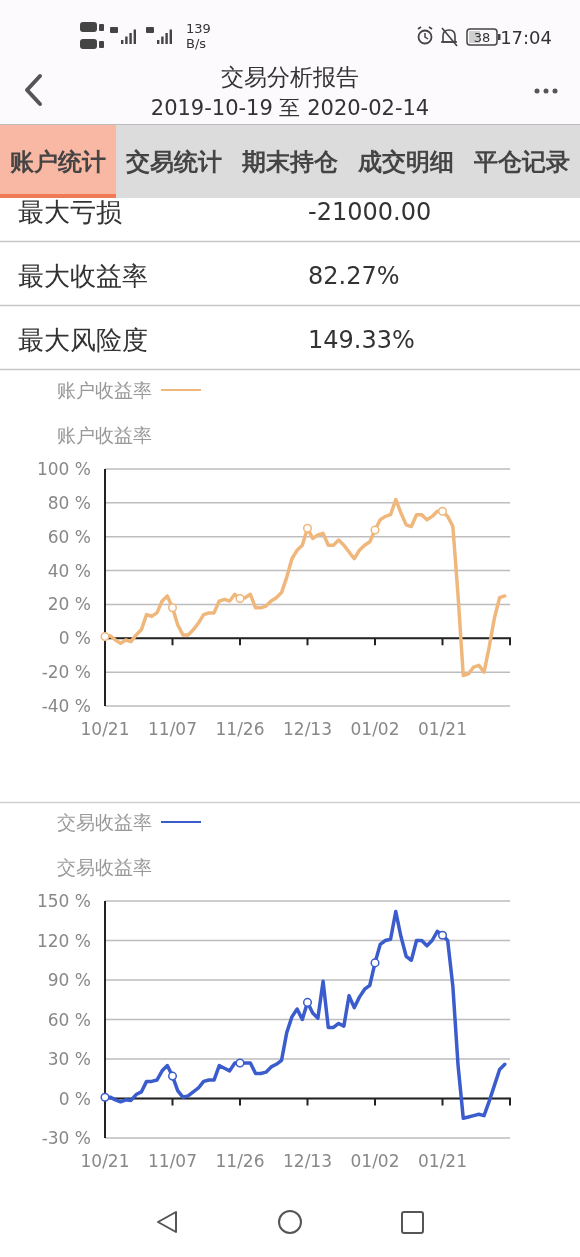 Image resolution: width=580 pixels, height=1257 pixels. Describe the element at coordinates (354, 276) in the screenshot. I see `text: 82.27%` at that location.